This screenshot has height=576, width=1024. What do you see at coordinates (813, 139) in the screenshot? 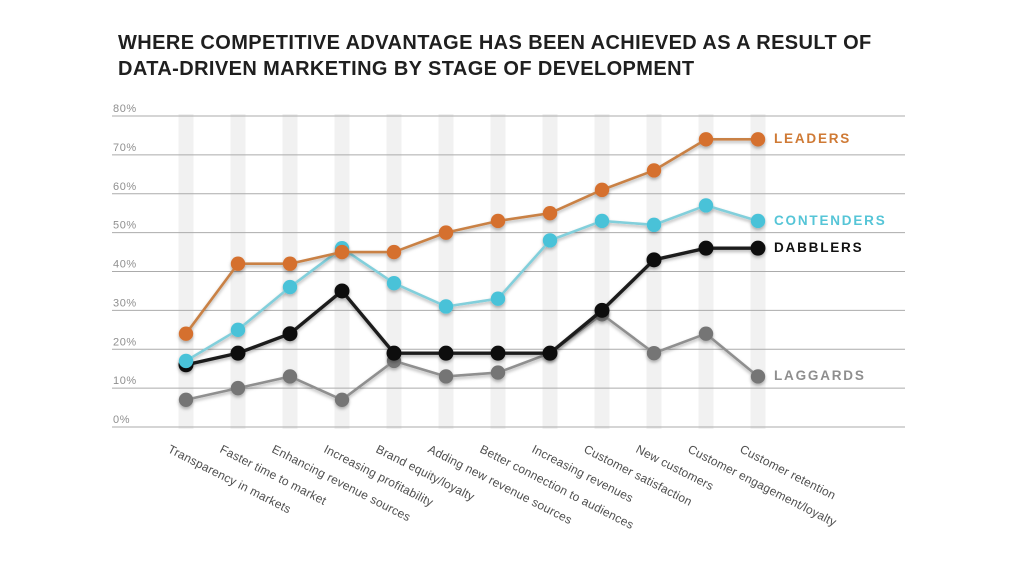
I see `legend-leaders: LEADERS` at bounding box center [813, 139].